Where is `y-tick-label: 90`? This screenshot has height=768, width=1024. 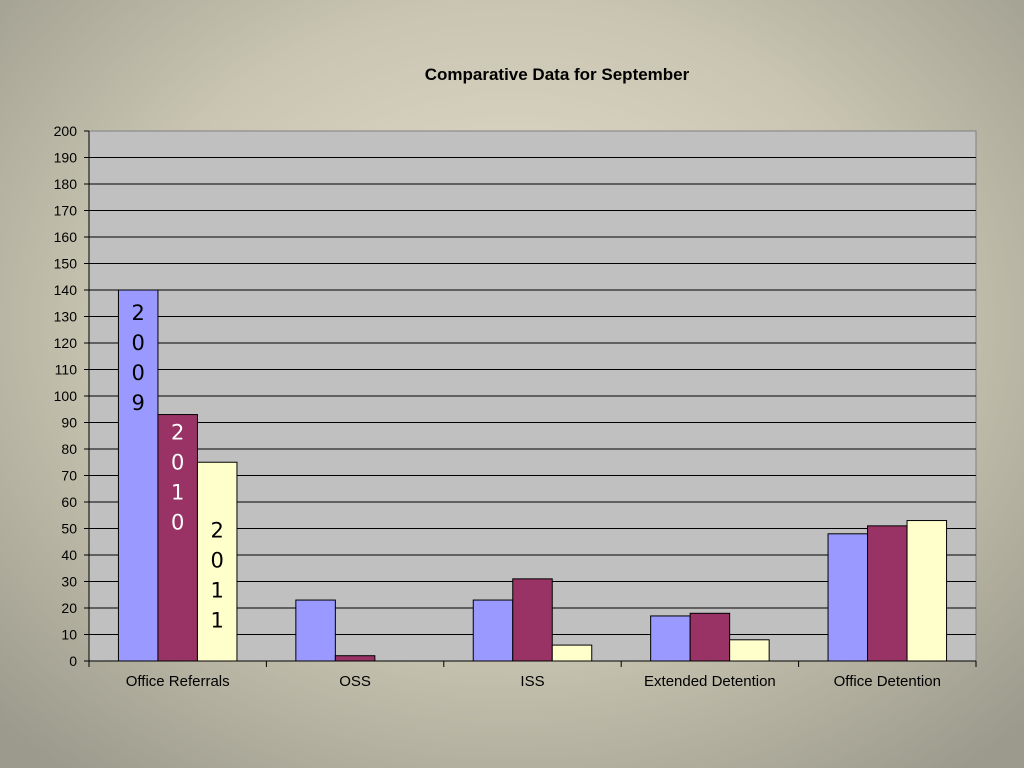
y-tick-label: 90 is located at coordinates (69, 423).